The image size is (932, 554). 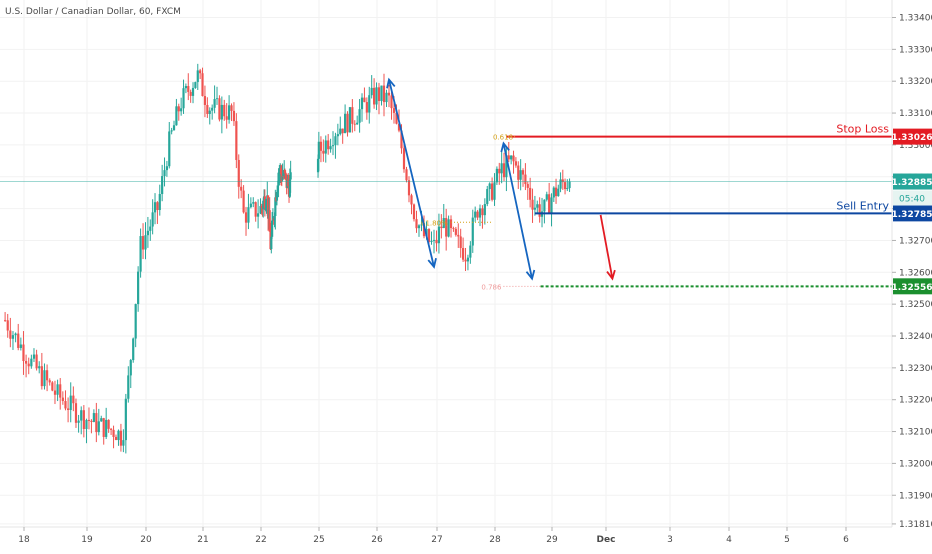 What do you see at coordinates (318, 540) in the screenshot?
I see `time-tick-label: 25` at bounding box center [318, 540].